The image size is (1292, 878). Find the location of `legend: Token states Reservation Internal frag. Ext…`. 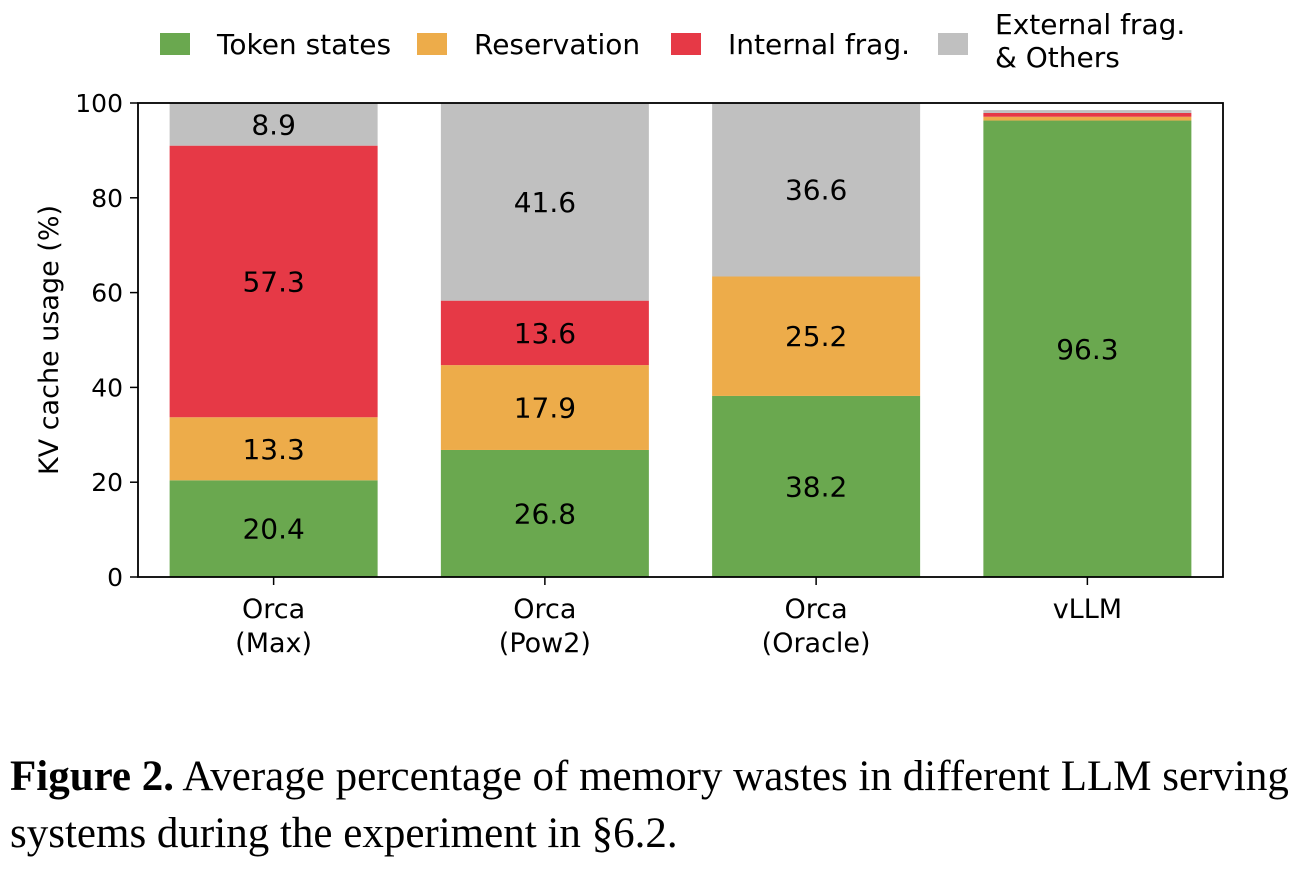

legend: Token states Reservation Internal frag. Ext… is located at coordinates (672, 41).